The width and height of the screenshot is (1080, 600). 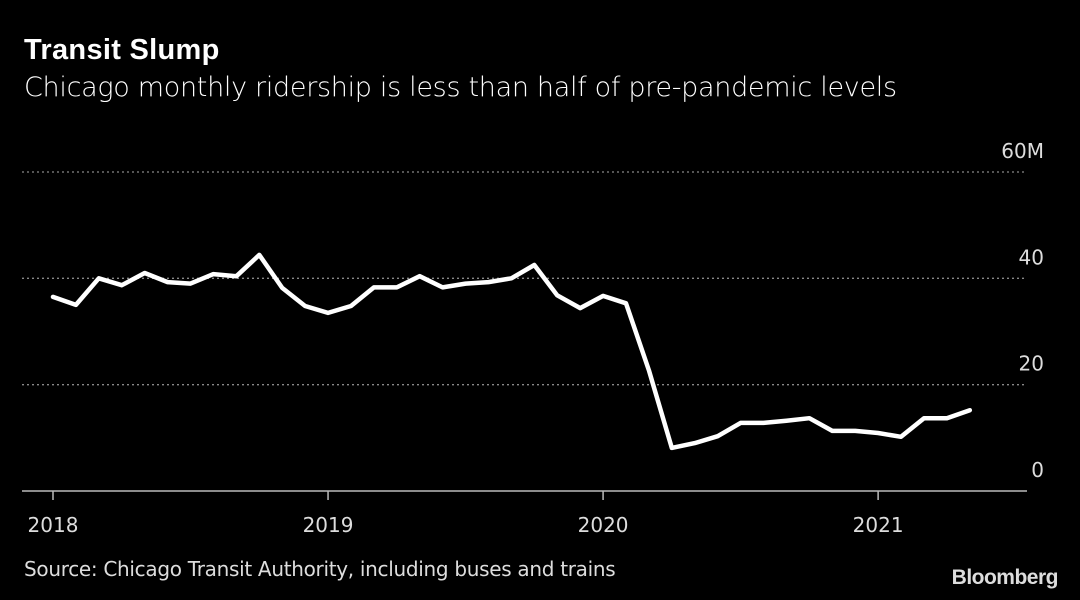 I want to click on x-tick-label: 2021, so click(x=878, y=525).